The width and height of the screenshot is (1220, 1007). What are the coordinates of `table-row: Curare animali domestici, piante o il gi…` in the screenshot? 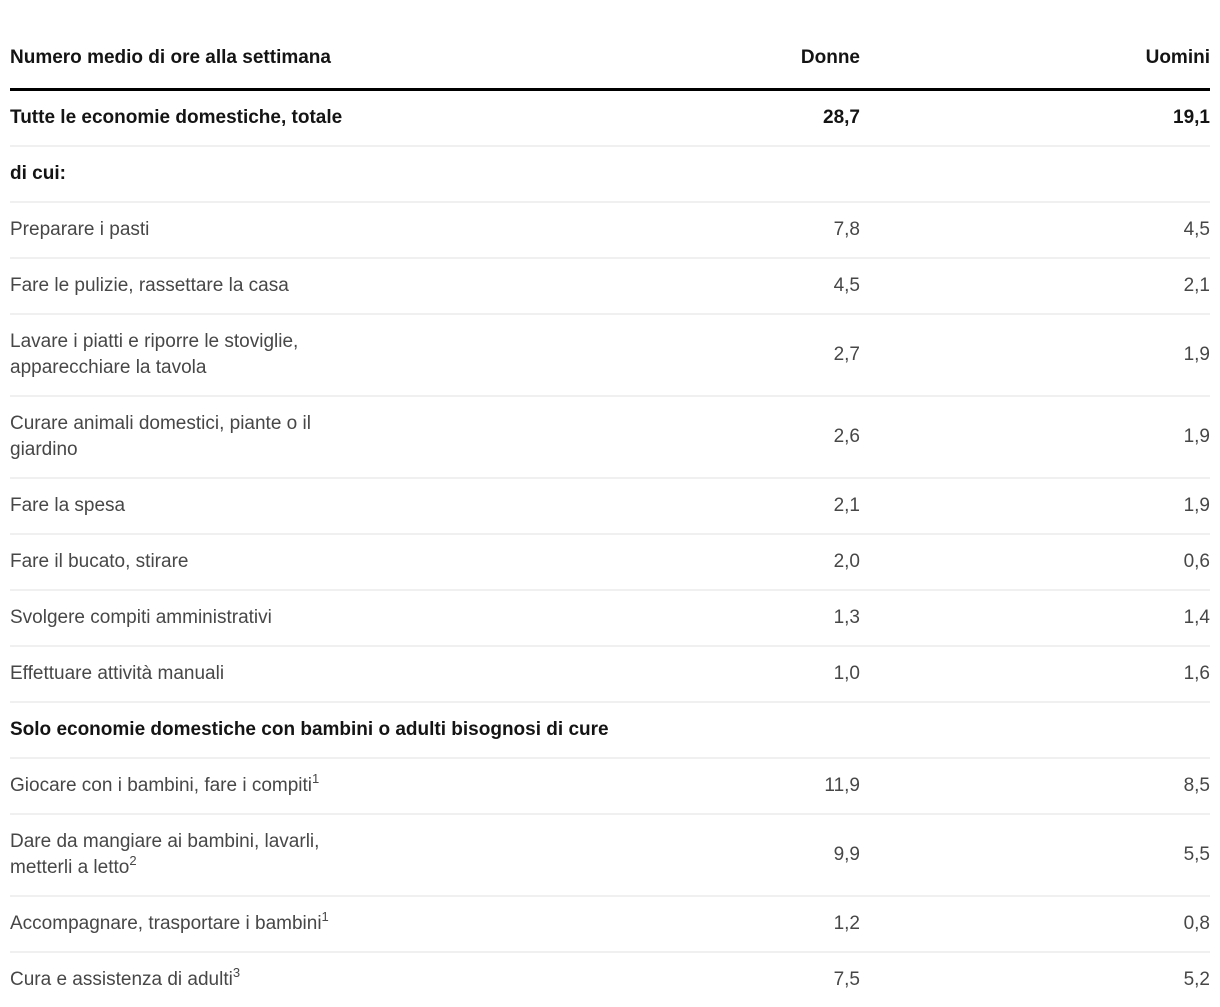 It's located at (610, 438).